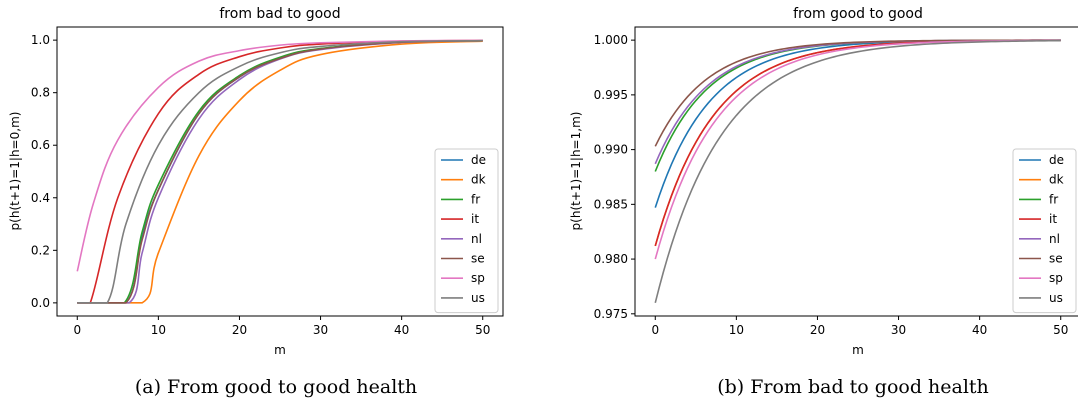  I want to click on y-tick-label: 0.8, so click(40, 93).